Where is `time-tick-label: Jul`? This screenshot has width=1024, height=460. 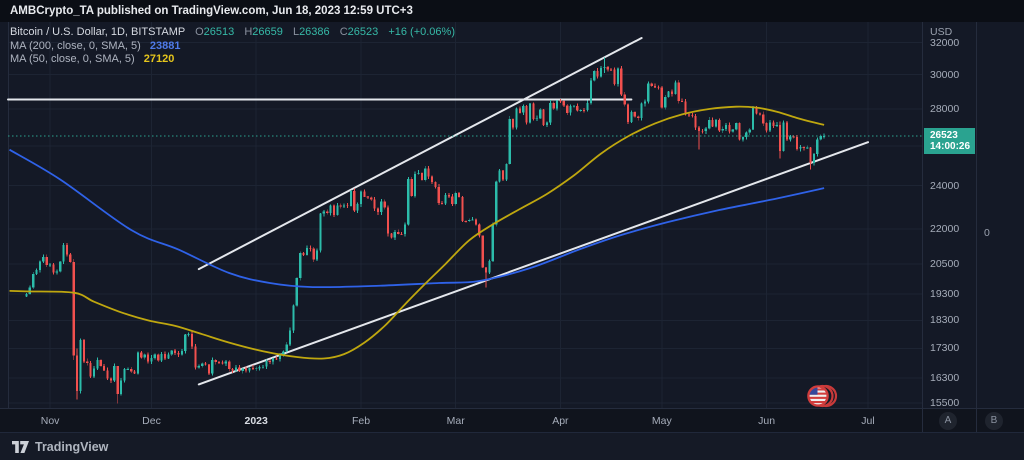 time-tick-label: Jul is located at coordinates (868, 420).